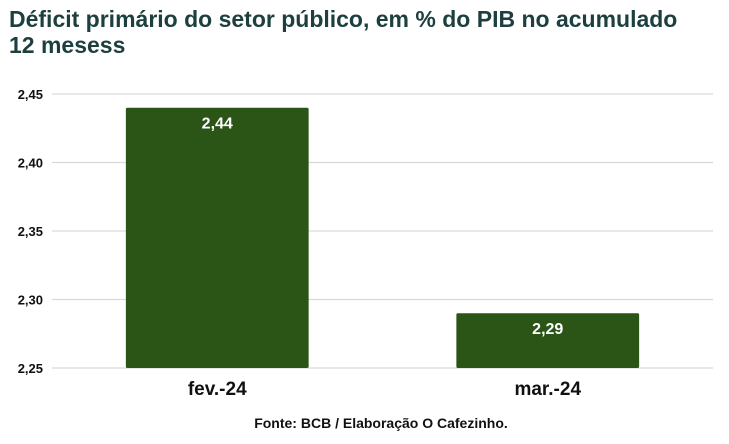  Describe the element at coordinates (30, 300) in the screenshot. I see `y-tick-label: 2,30` at that location.